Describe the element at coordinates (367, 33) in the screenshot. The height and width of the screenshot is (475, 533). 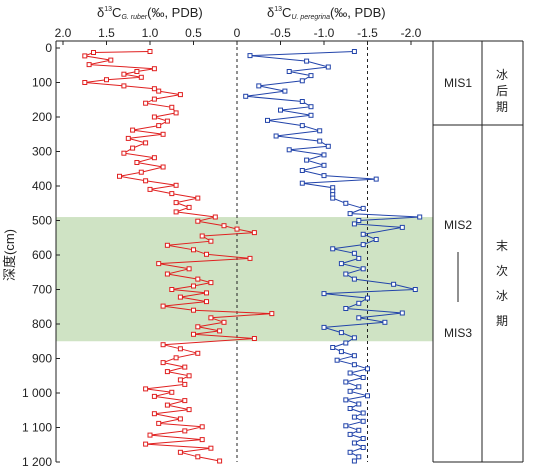
I see `x-tick-label: -1.5` at that location.